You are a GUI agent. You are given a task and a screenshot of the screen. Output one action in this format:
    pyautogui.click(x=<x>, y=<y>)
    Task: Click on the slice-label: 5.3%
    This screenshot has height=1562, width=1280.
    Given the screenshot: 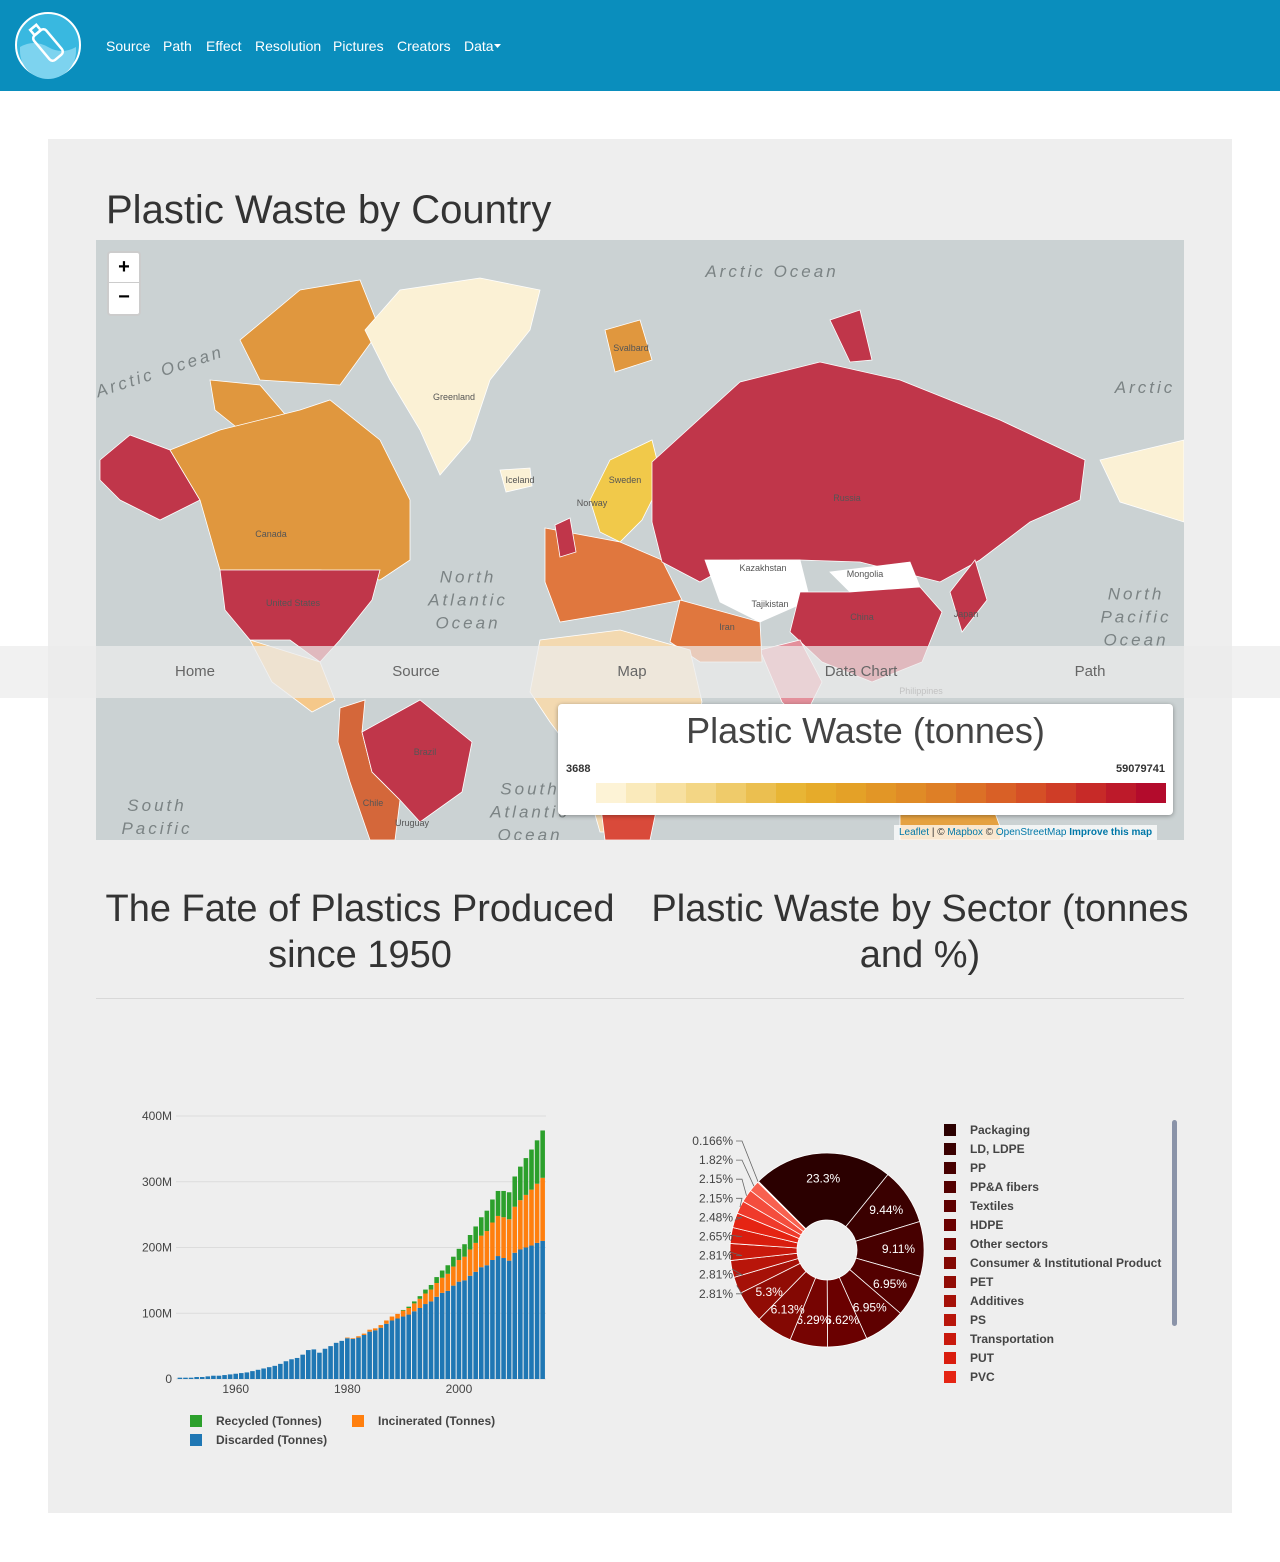 What is the action you would take?
    pyautogui.click(x=770, y=1292)
    